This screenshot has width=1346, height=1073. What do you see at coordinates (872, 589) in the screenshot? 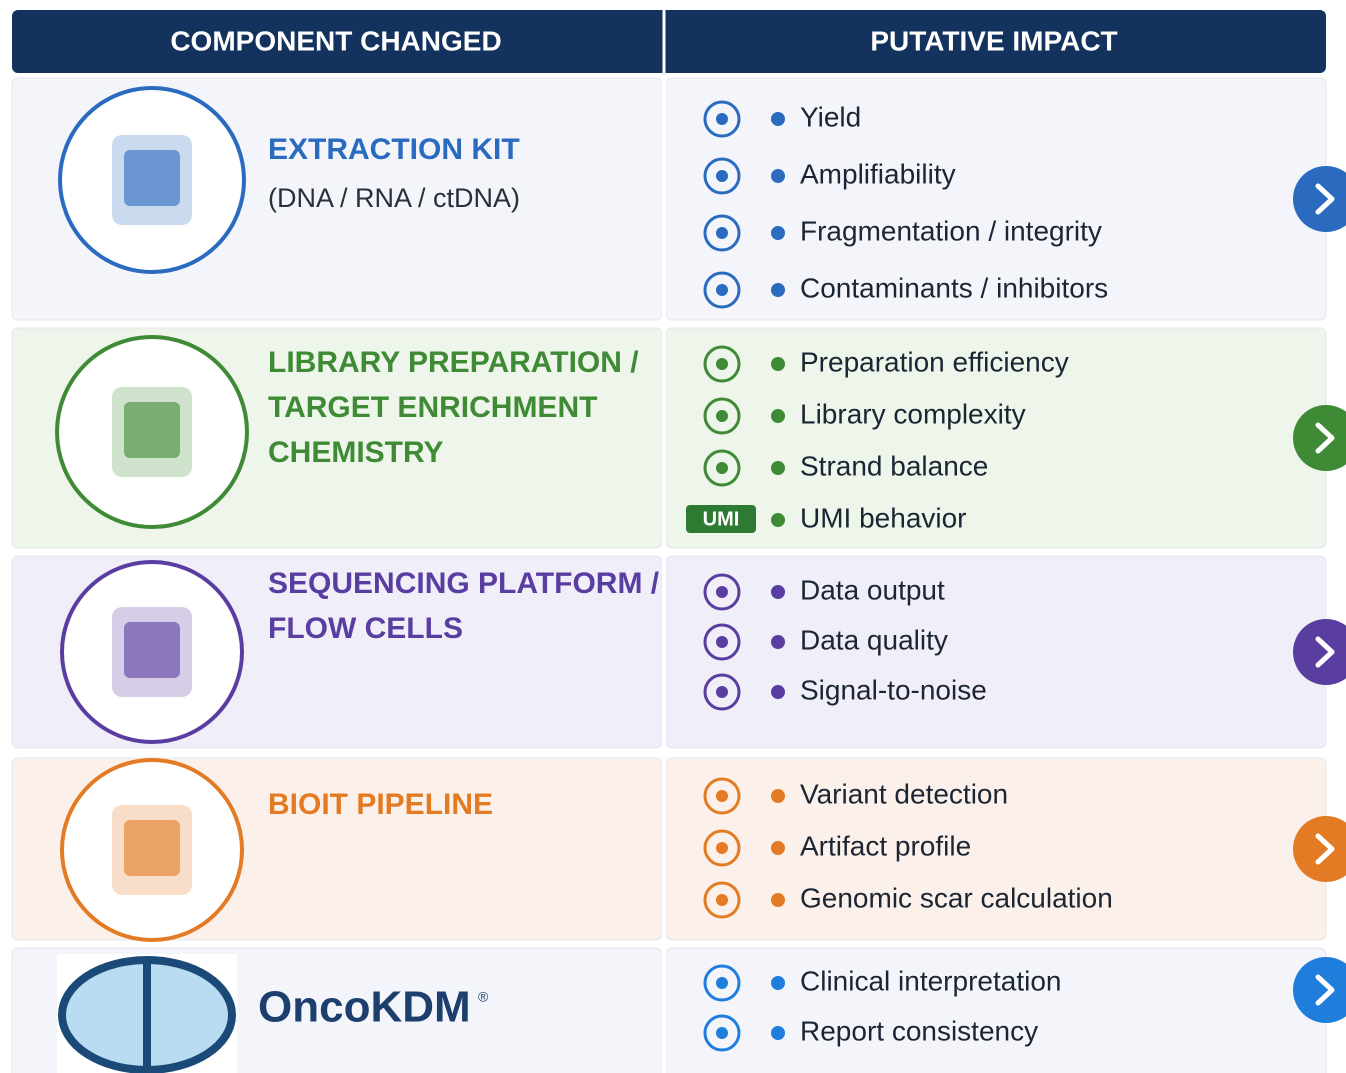
I see `impact-text: Data output` at bounding box center [872, 589].